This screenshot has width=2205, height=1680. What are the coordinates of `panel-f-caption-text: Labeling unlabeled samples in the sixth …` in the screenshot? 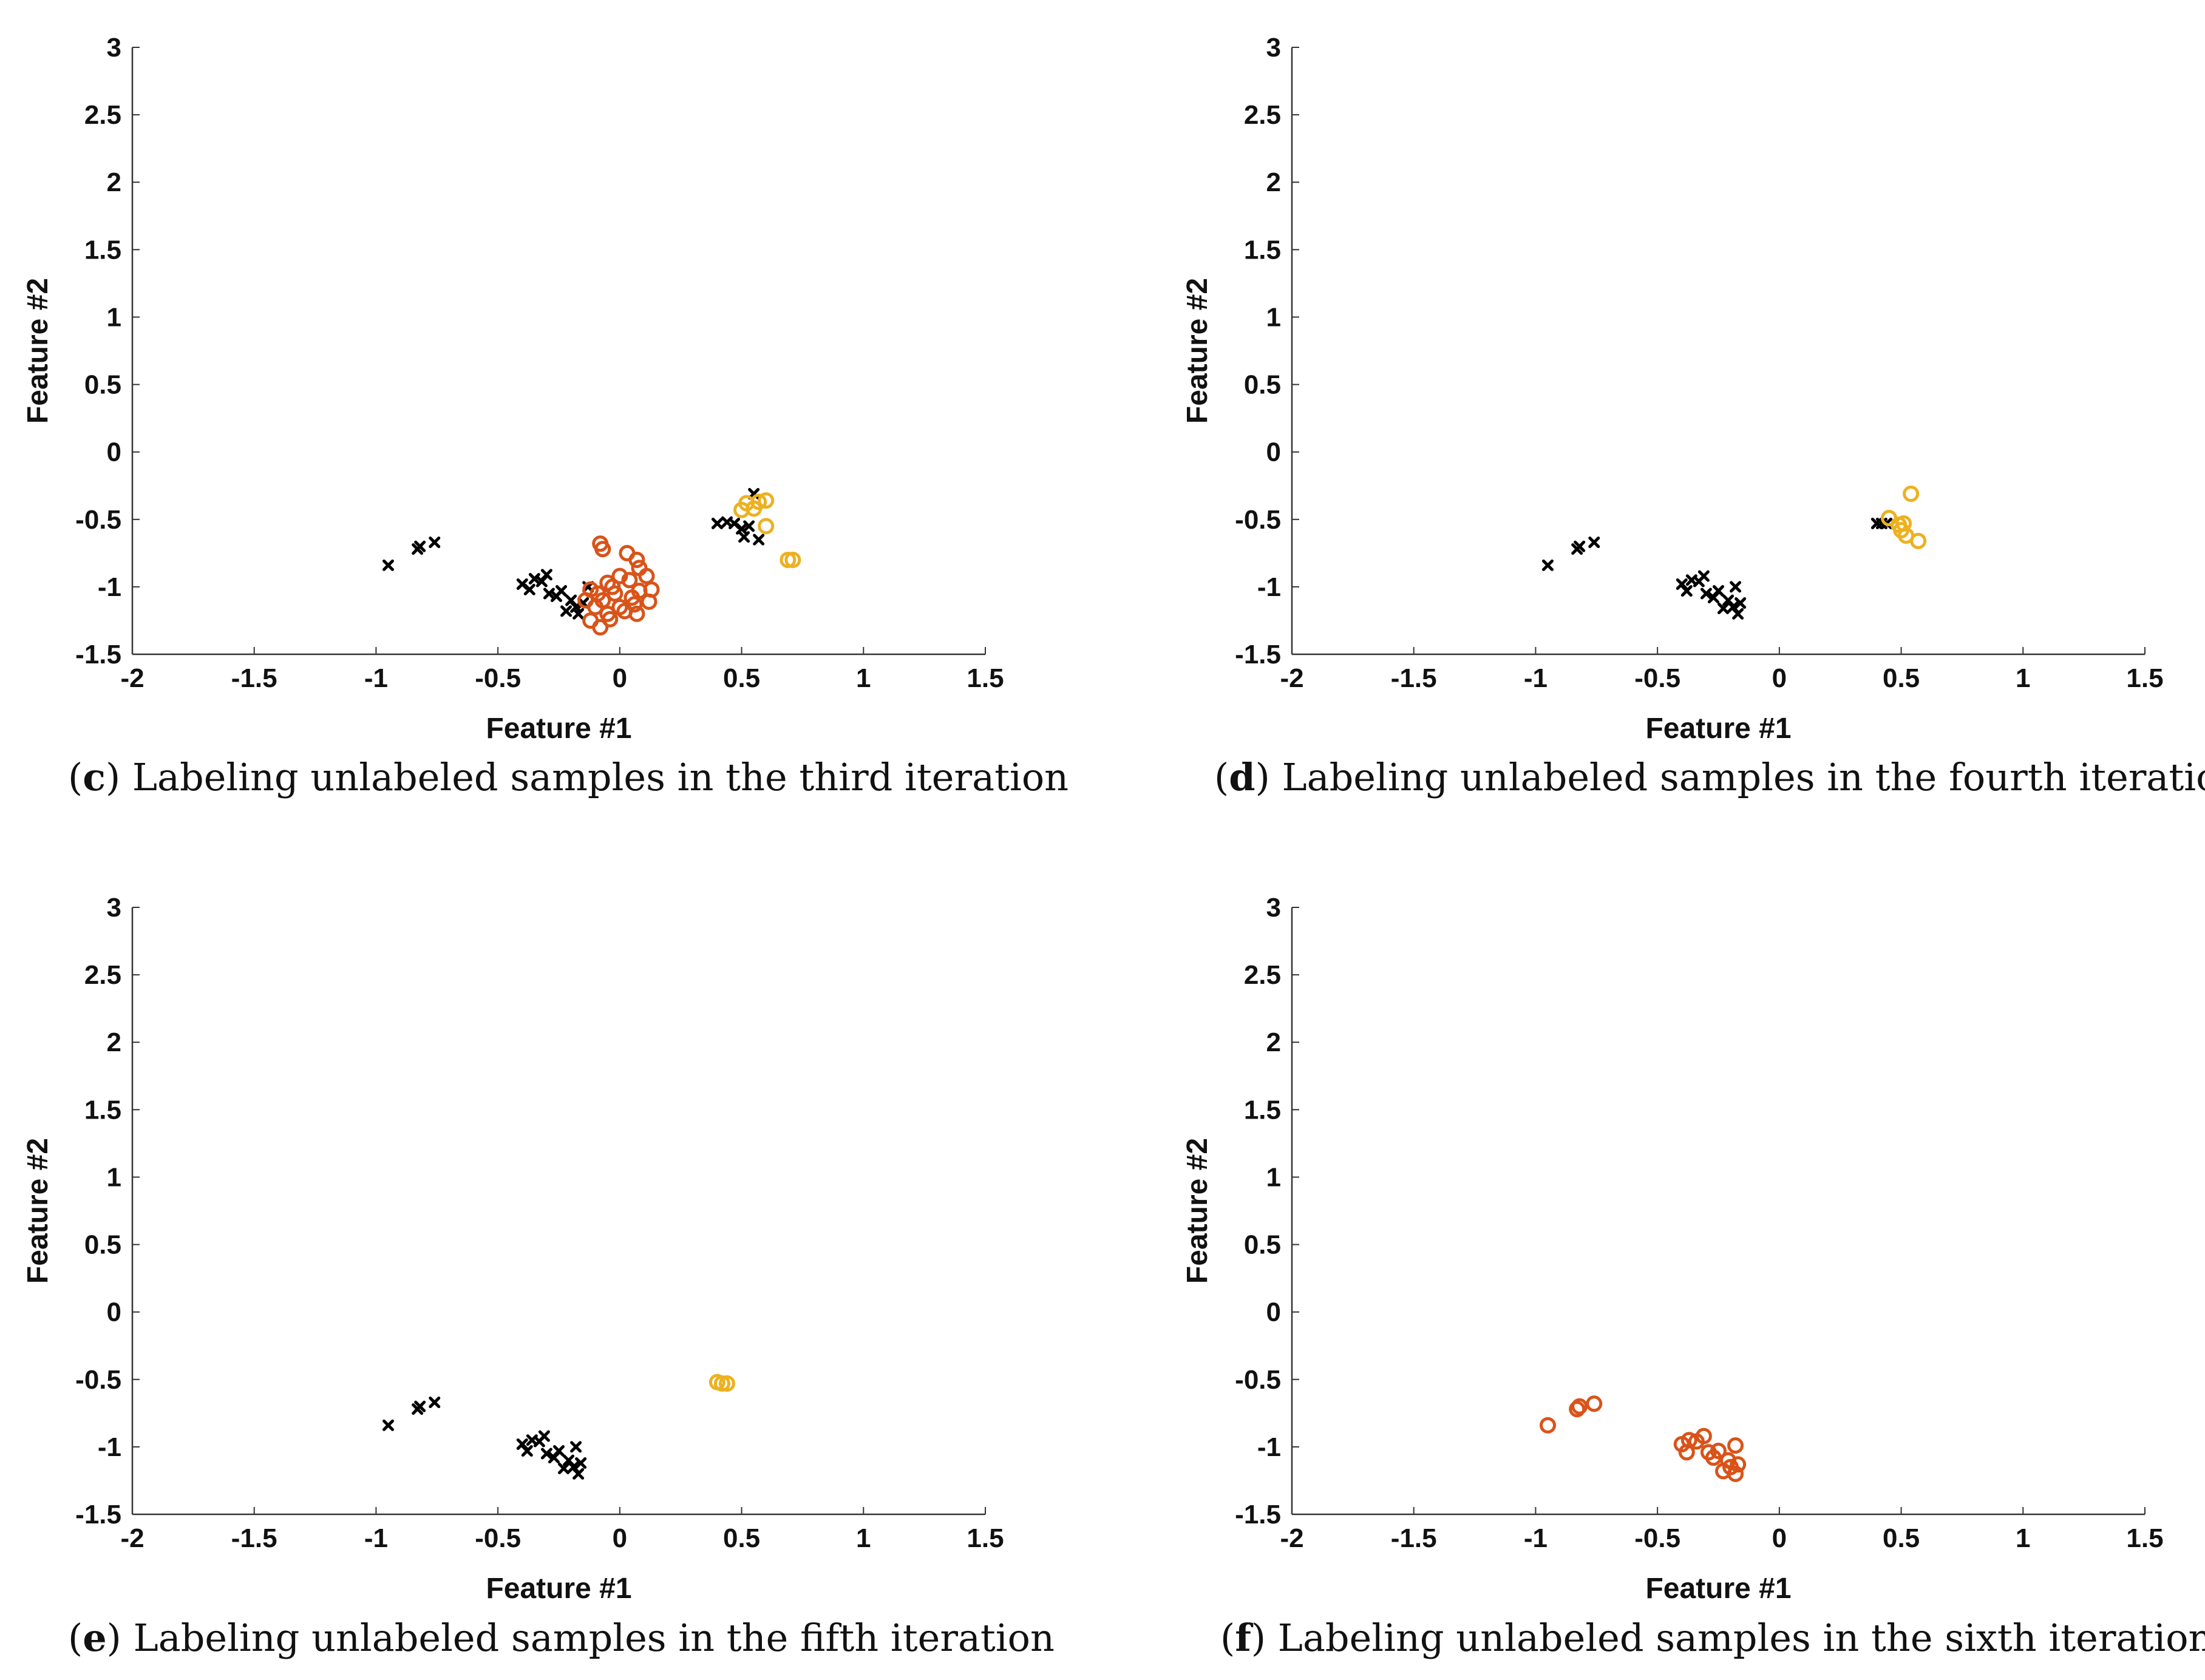 It's located at (1741, 1638).